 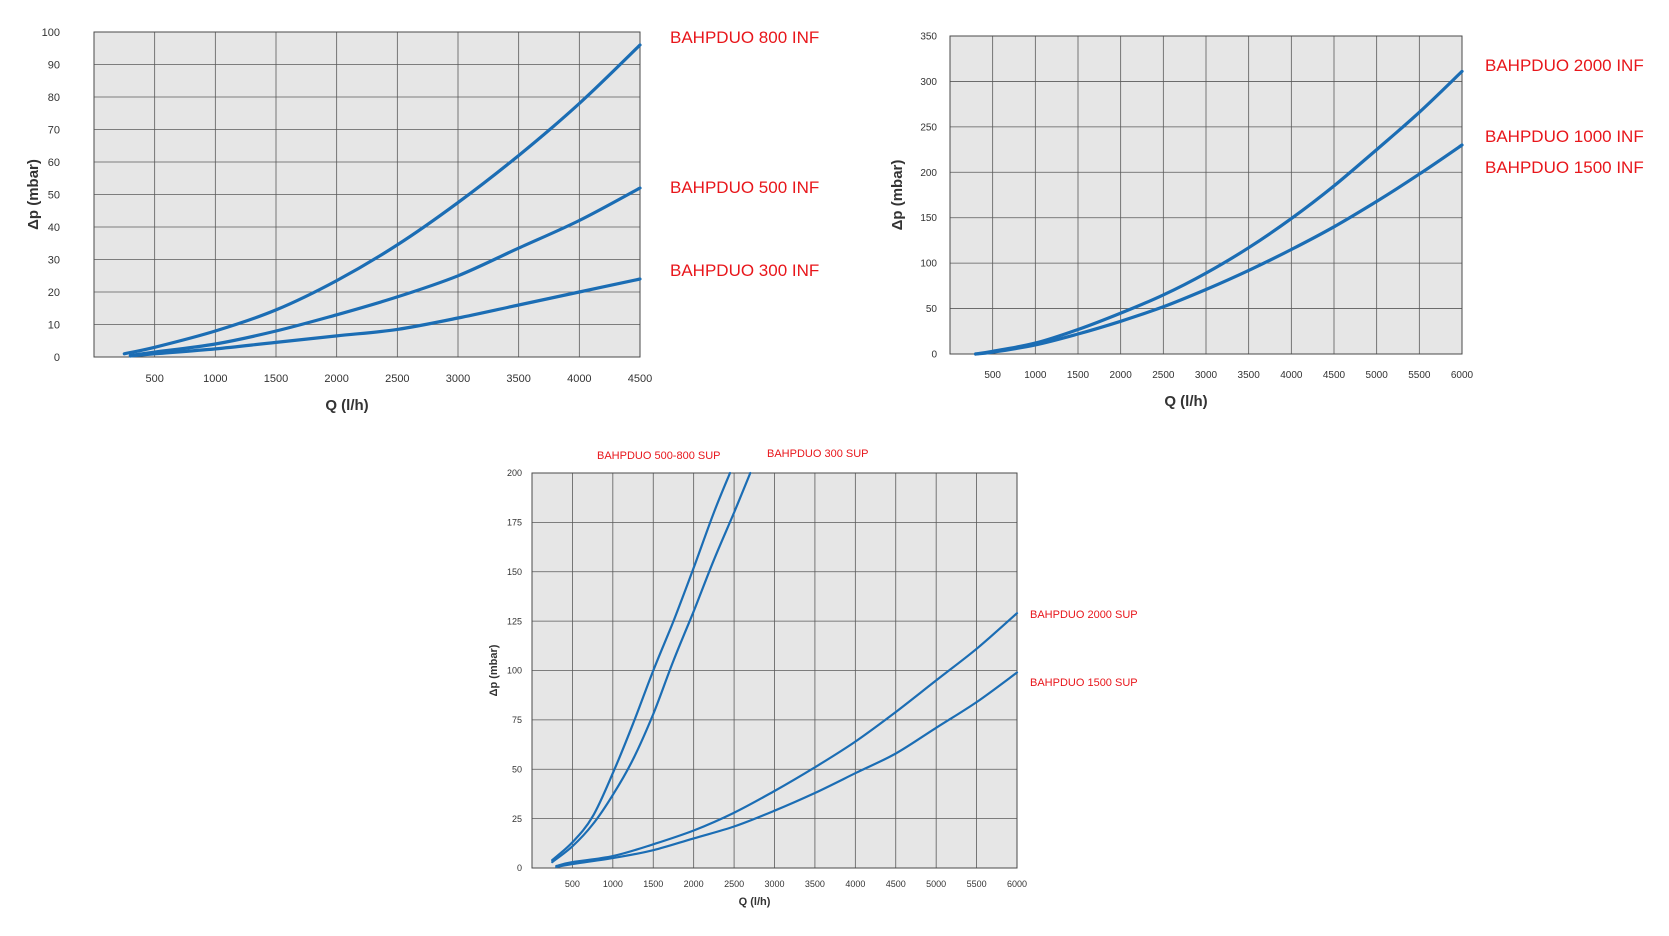 What do you see at coordinates (51, 33) in the screenshot?
I see `chart1-y-tick-label: 100` at bounding box center [51, 33].